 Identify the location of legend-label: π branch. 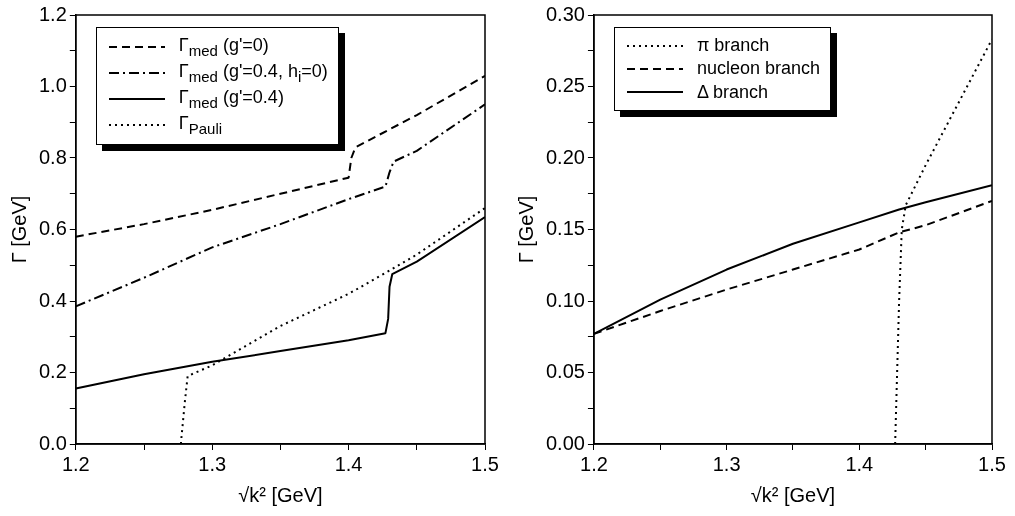
(733, 45).